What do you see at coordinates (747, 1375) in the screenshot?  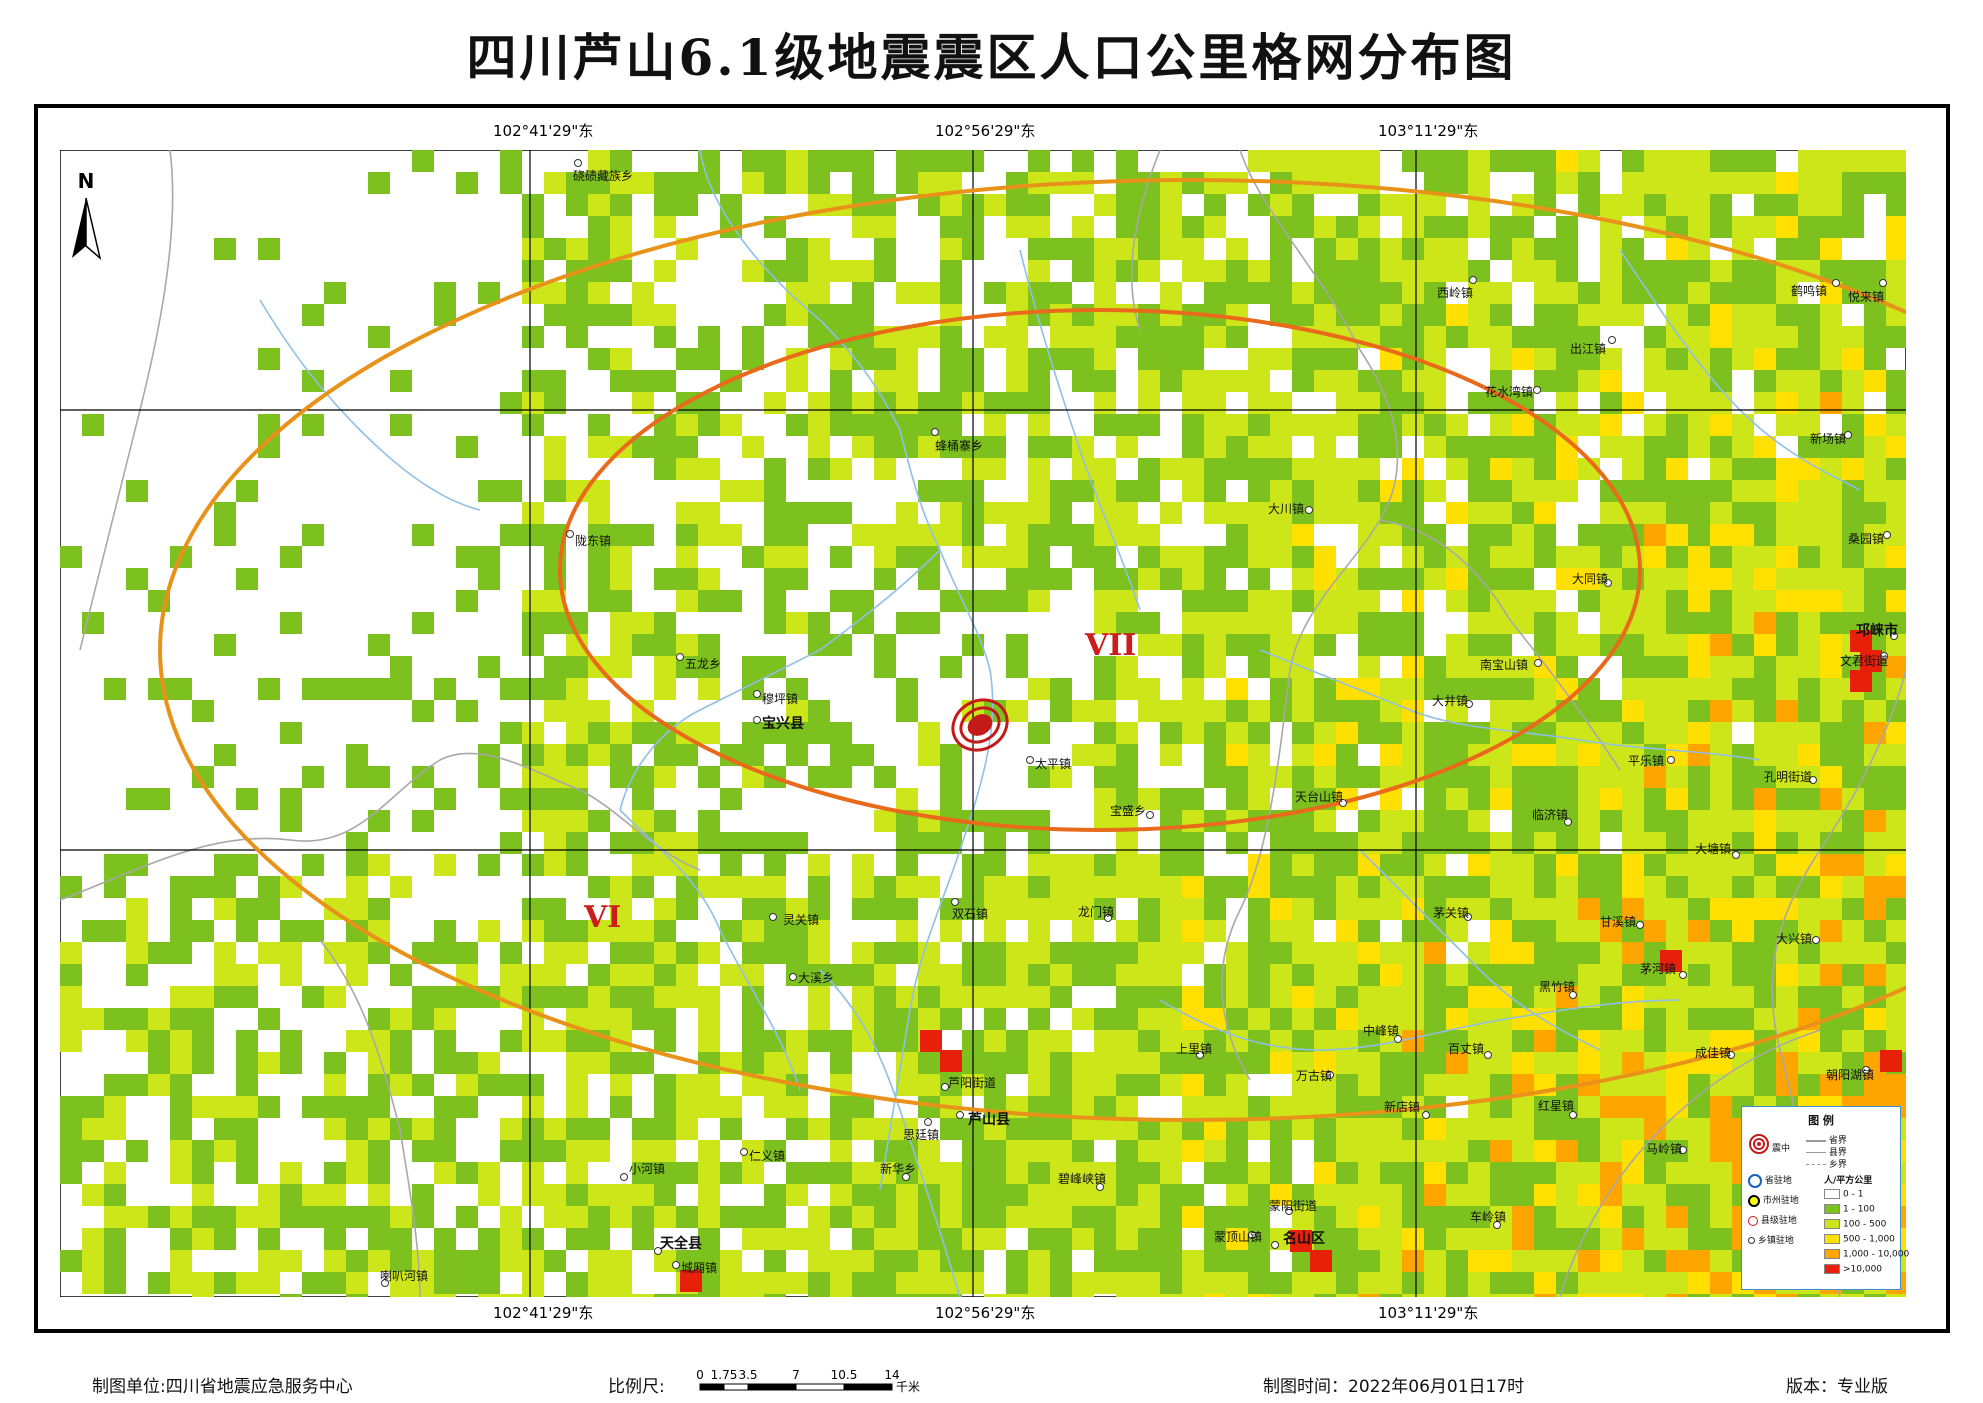 I see `scale-tick-label: 3.5` at bounding box center [747, 1375].